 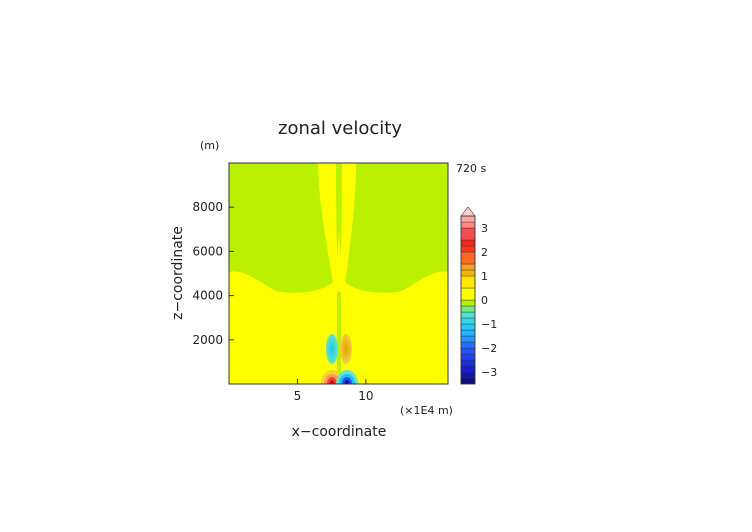 I want to click on chart-title: zonal velocity, so click(x=340, y=128).